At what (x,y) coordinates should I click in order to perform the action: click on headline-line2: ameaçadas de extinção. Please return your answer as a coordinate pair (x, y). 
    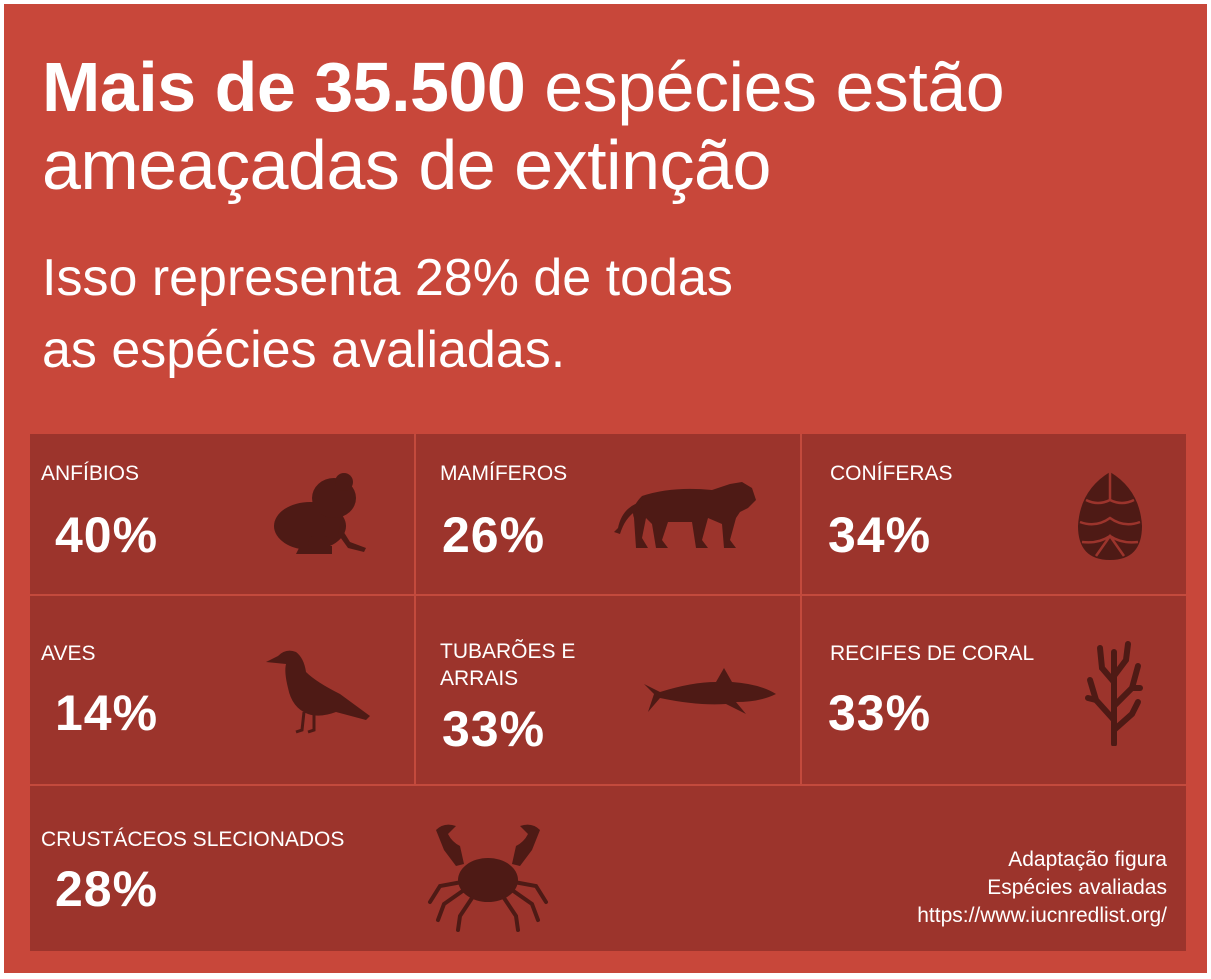
    Looking at the image, I should click on (406, 165).